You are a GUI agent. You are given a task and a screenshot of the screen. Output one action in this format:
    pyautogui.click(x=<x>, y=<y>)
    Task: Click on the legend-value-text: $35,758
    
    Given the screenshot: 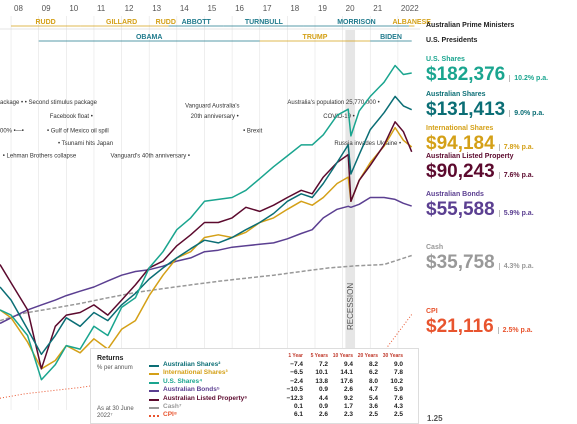 What is the action you would take?
    pyautogui.click(x=460, y=262)
    